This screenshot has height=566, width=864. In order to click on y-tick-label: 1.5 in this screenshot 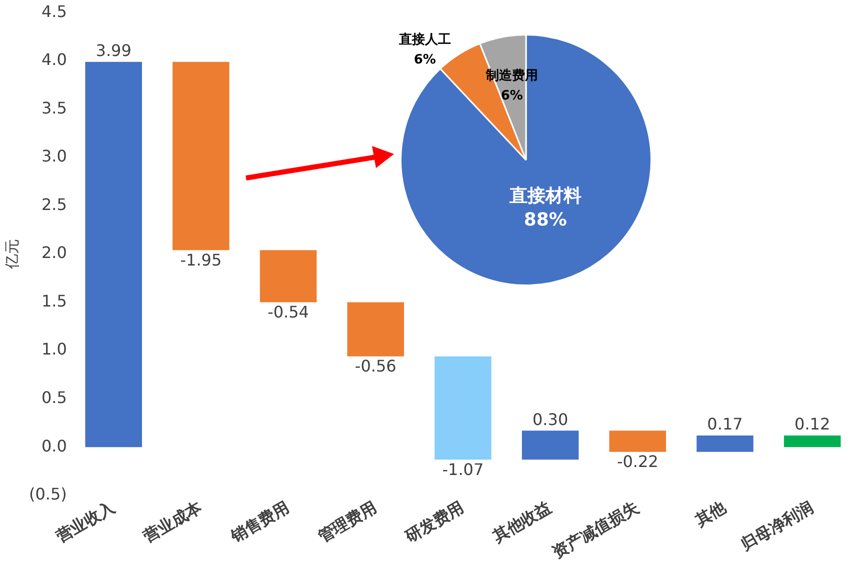, I will do `click(54, 300)`.